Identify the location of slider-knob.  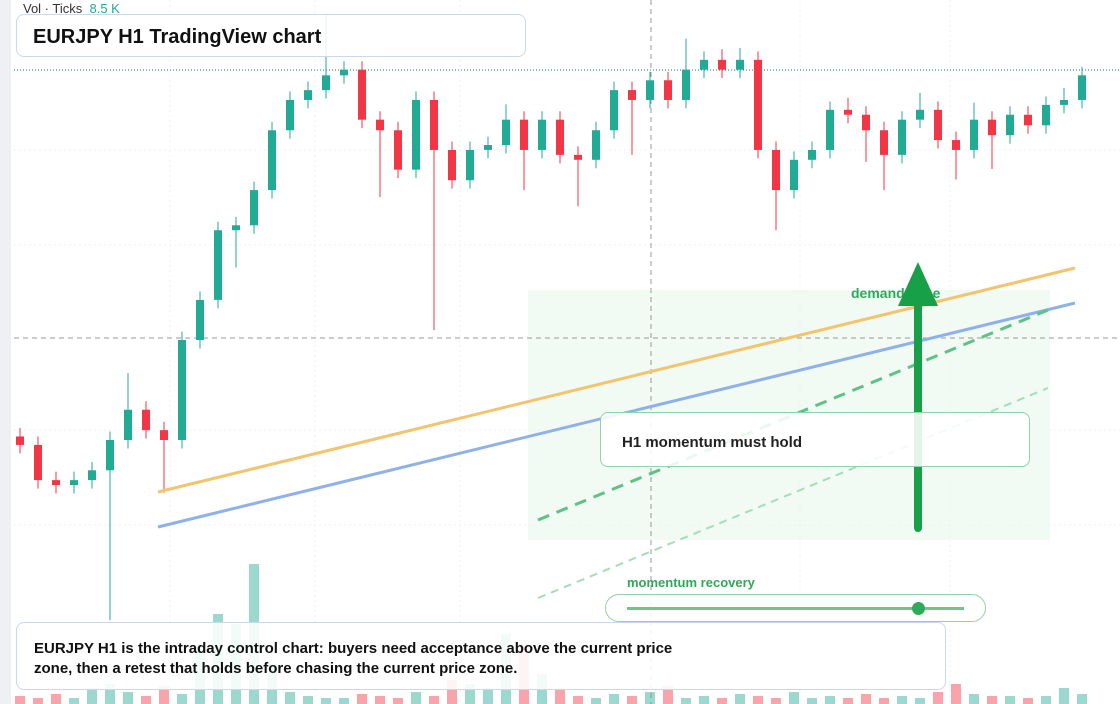
(918, 608).